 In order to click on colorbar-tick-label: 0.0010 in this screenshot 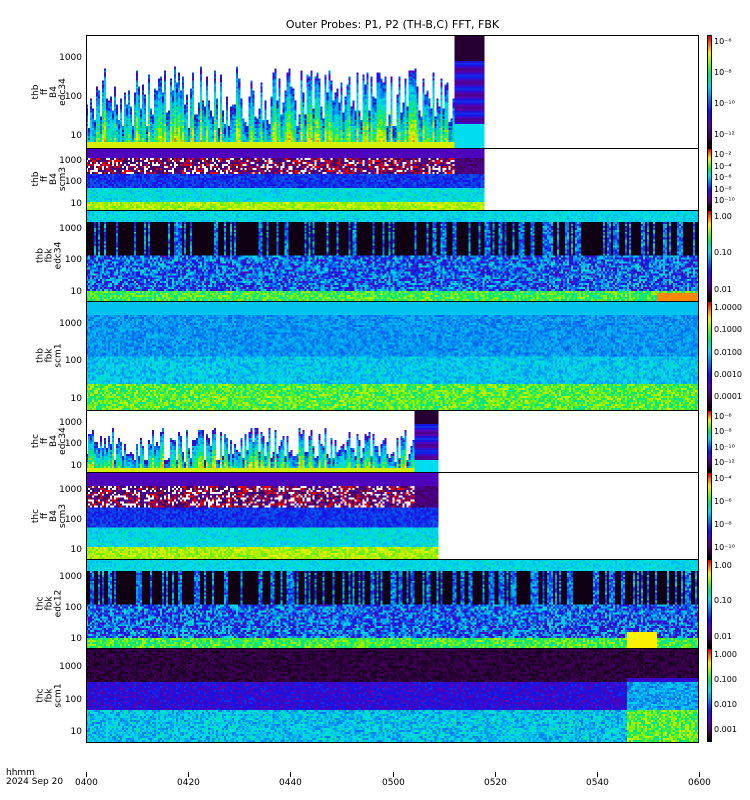, I will do `click(728, 374)`.